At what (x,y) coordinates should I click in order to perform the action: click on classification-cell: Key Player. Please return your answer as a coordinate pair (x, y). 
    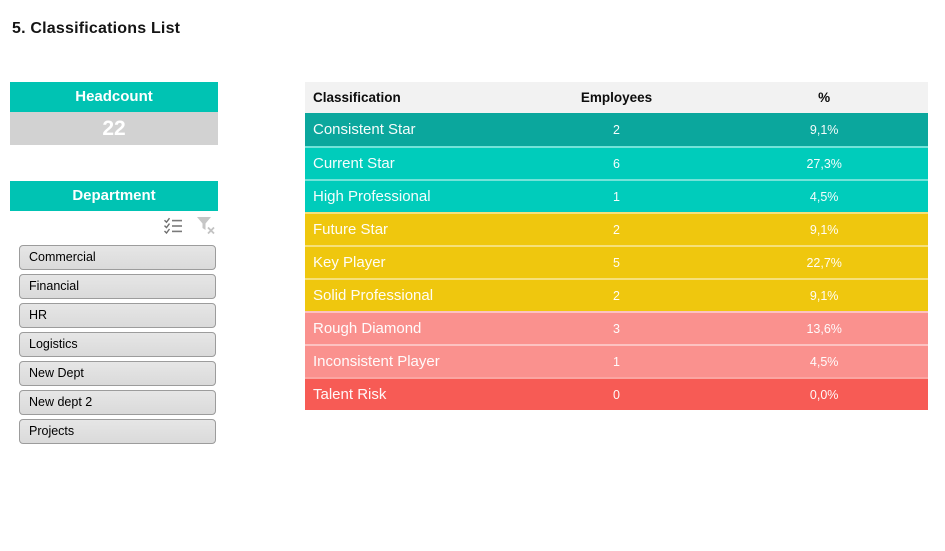
    Looking at the image, I should click on (349, 262).